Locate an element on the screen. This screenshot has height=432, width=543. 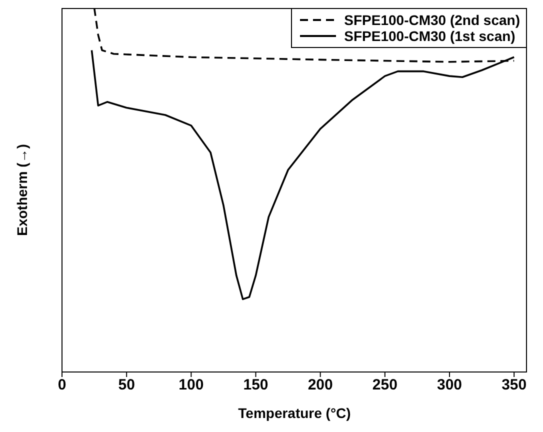
legend-label: SFPE100-CM30 (2nd scan) is located at coordinates (432, 20).